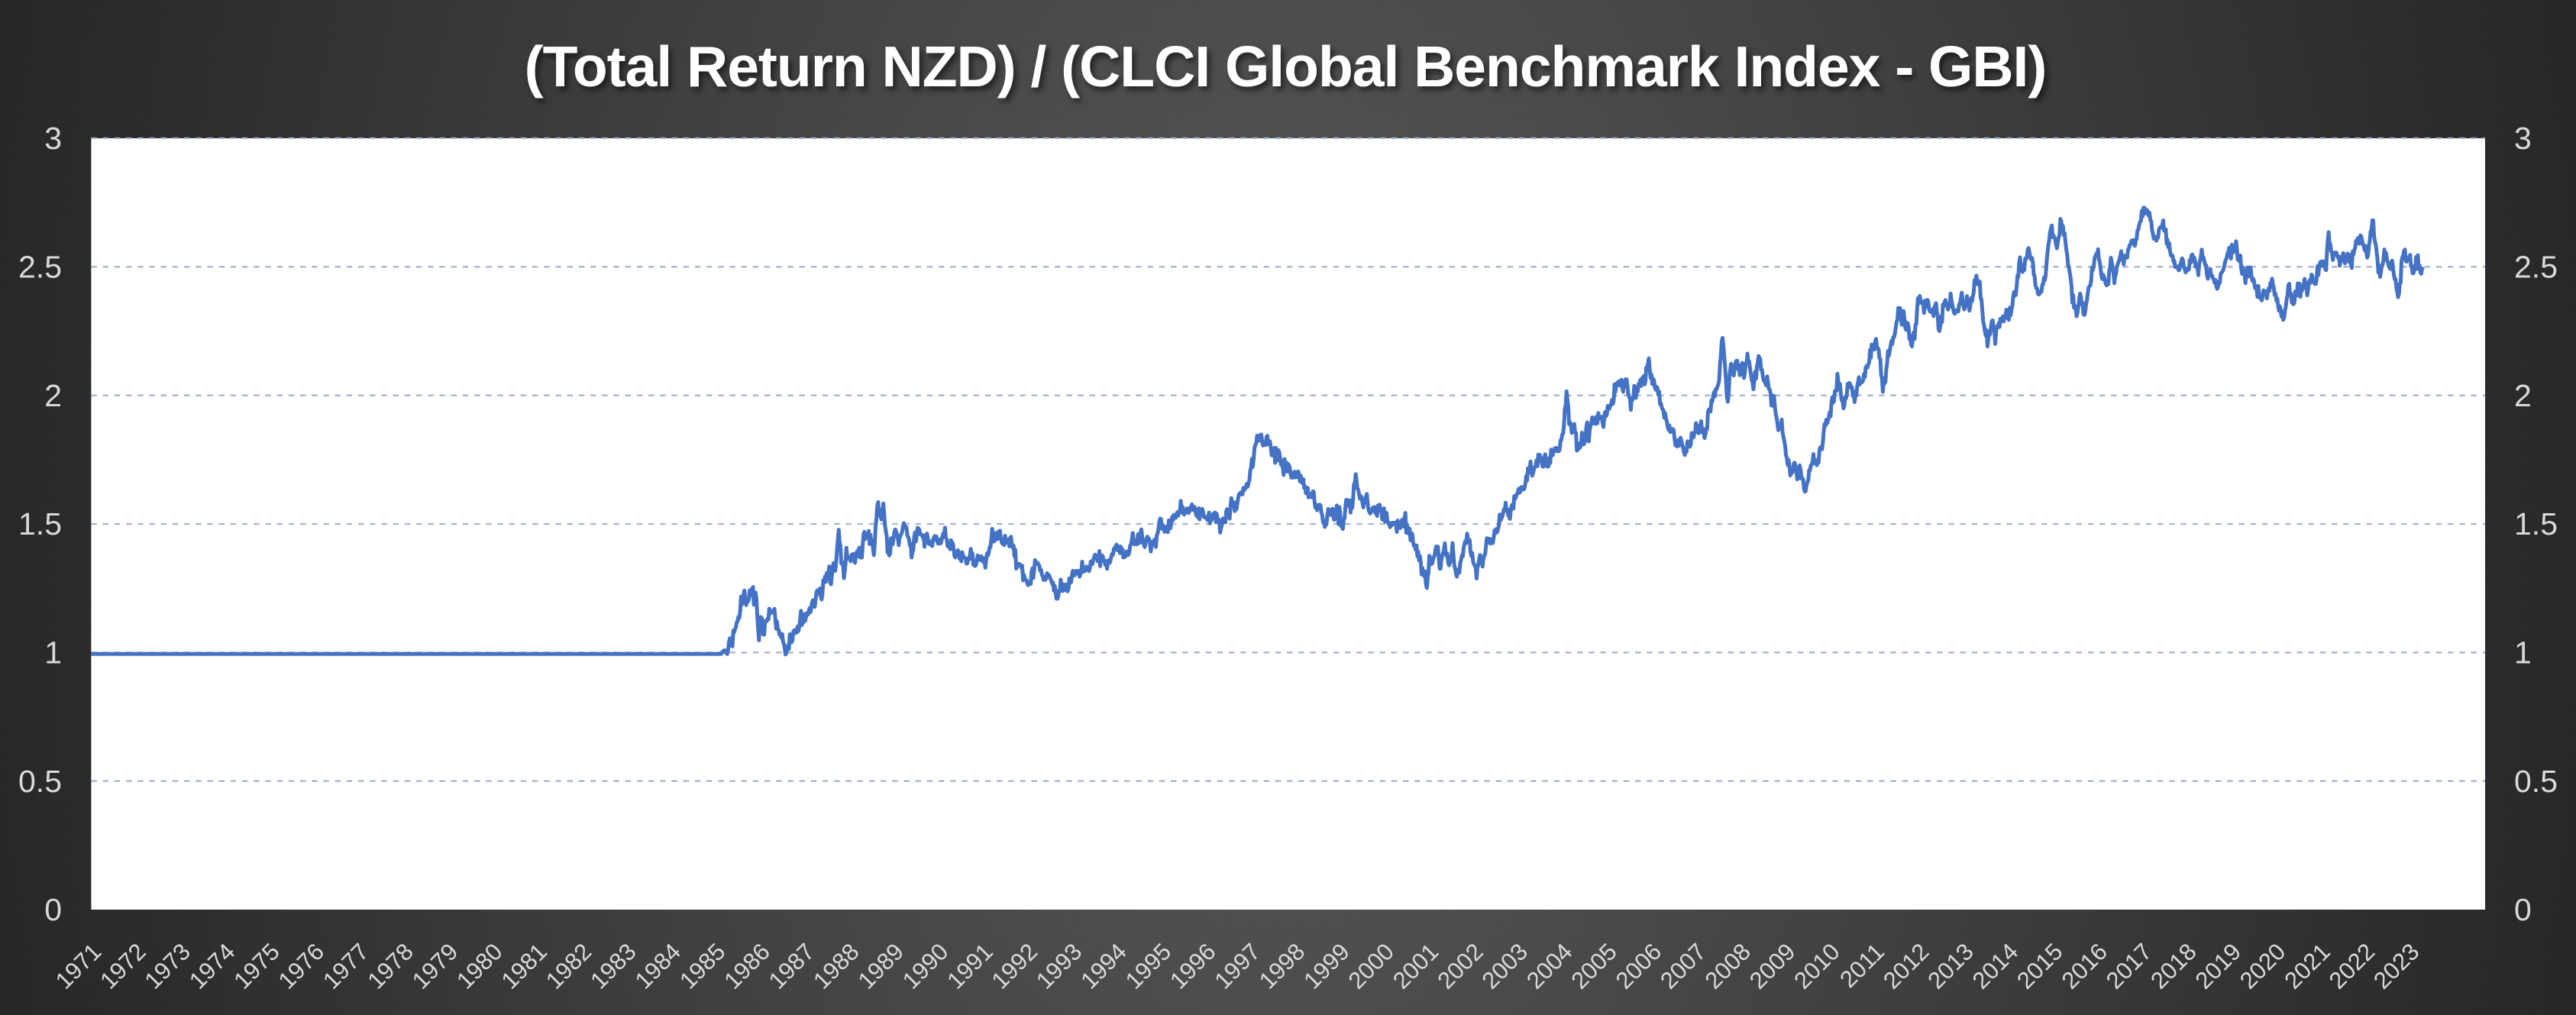  What do you see at coordinates (390, 966) in the screenshot?
I see `svg-text: 1978` at bounding box center [390, 966].